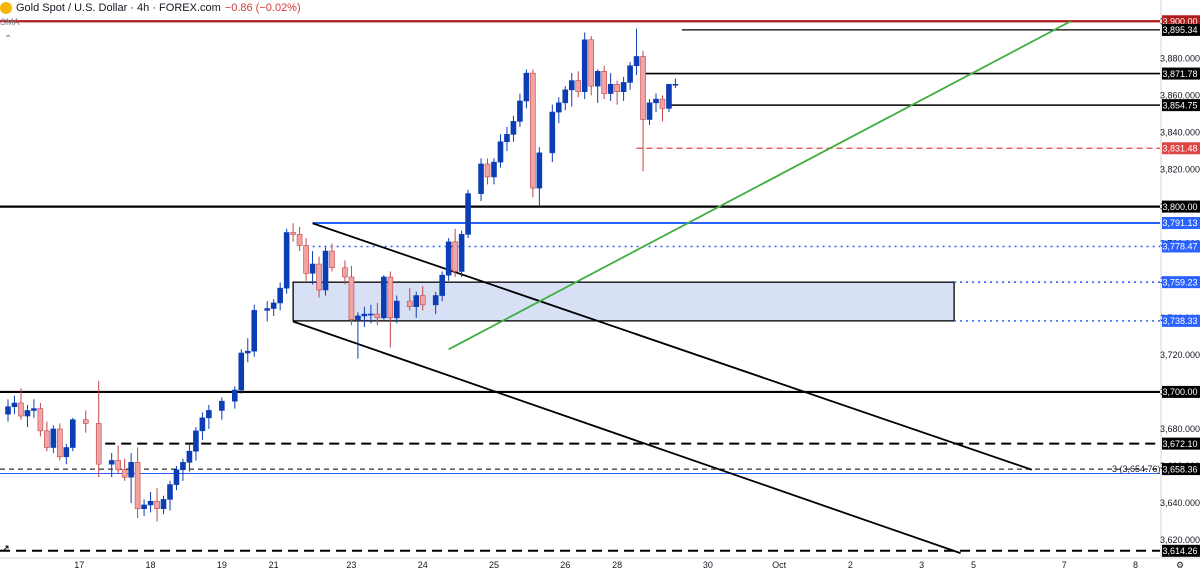 Image resolution: width=1200 pixels, height=571 pixels. Describe the element at coordinates (1136, 469) in the screenshot. I see `annotation-label: 3 (3,654.76)` at that location.